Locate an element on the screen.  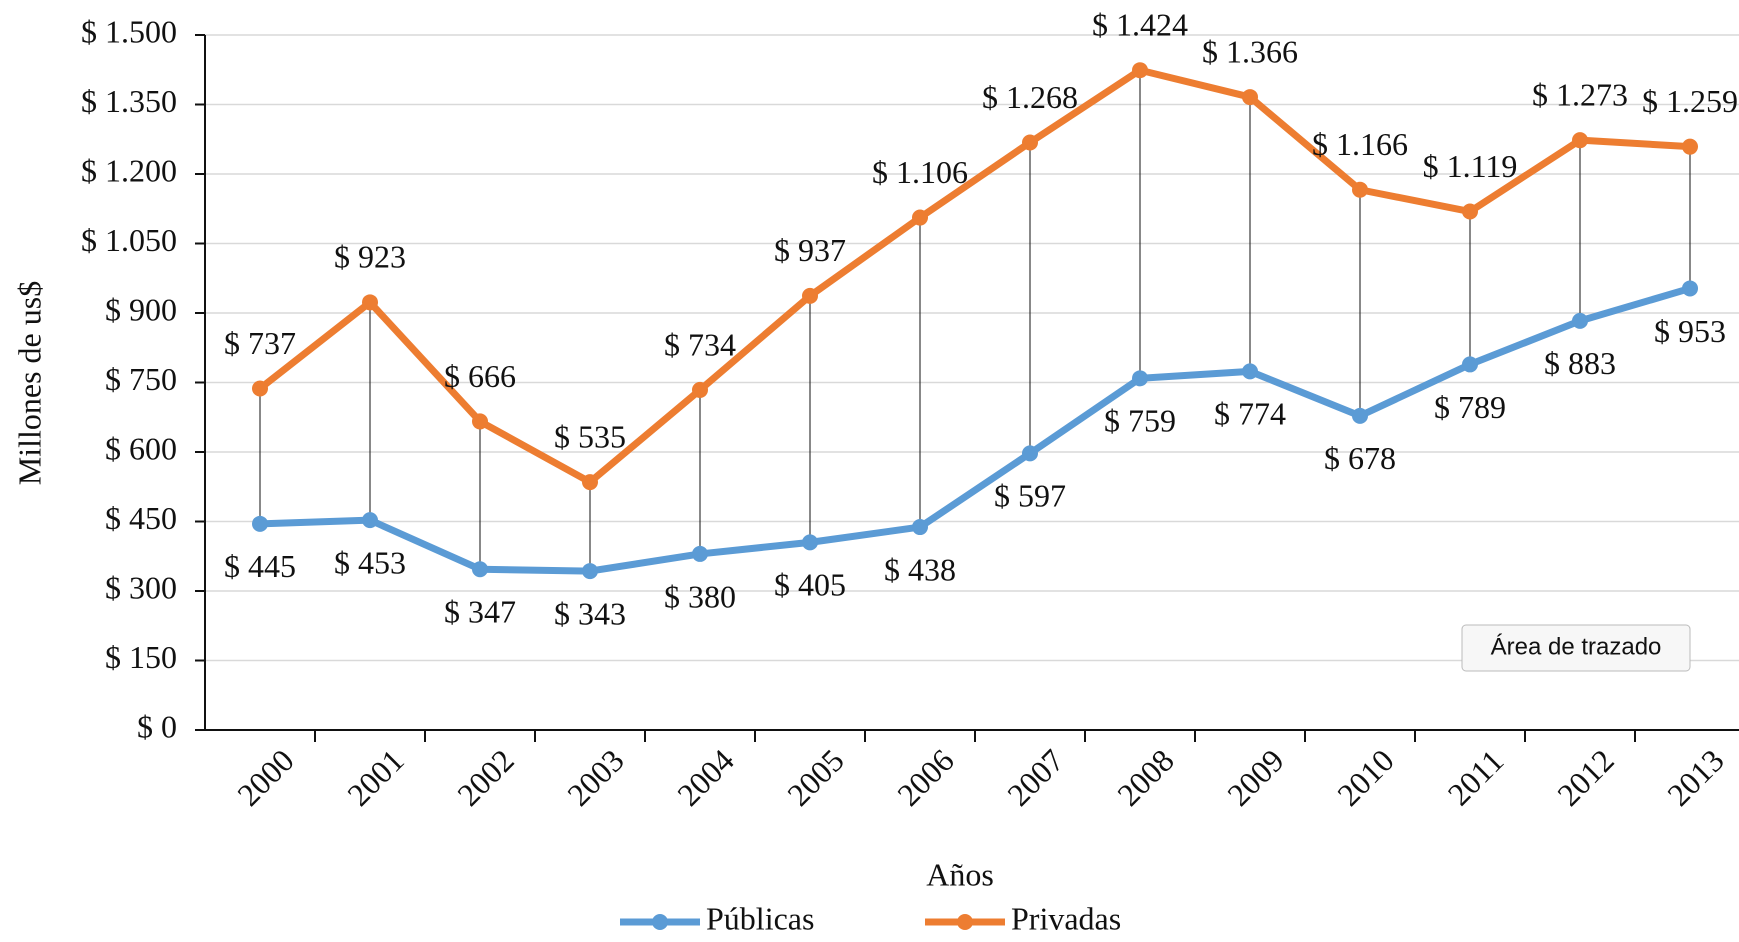
x-axis-title: Años is located at coordinates (960, 874).